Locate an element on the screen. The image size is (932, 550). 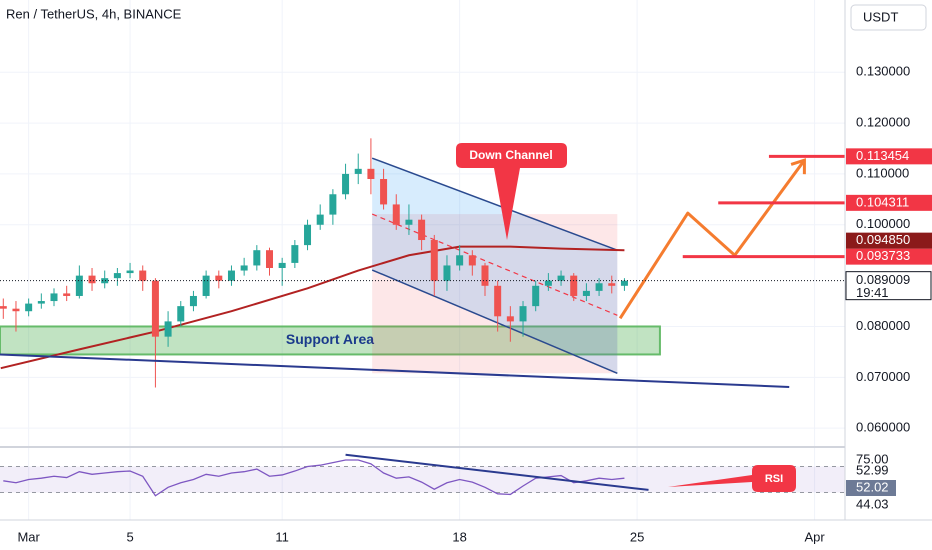
rsi-tag is located at coordinates (871, 488).